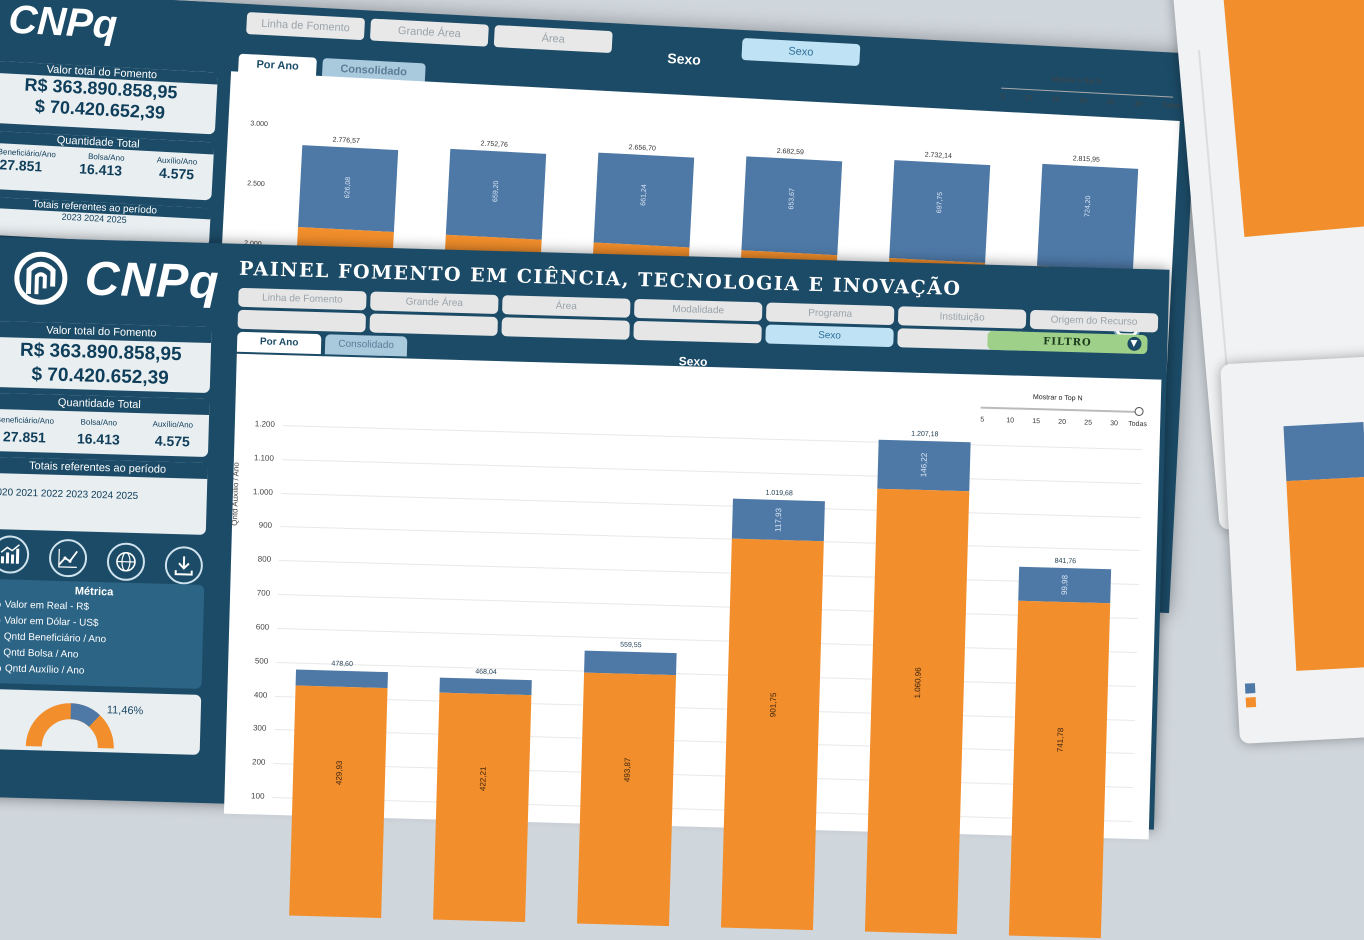  I want to click on filter-origem-do-recurso: Origem do Recurso, so click(1094, 321).